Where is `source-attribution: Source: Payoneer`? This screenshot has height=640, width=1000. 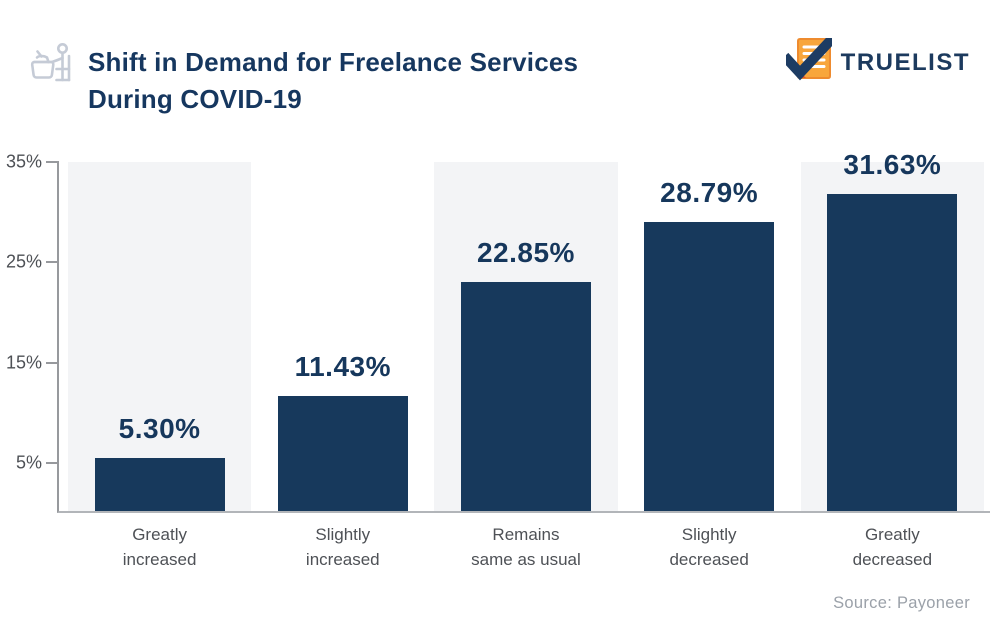
source-attribution: Source: Payoneer is located at coordinates (901, 603).